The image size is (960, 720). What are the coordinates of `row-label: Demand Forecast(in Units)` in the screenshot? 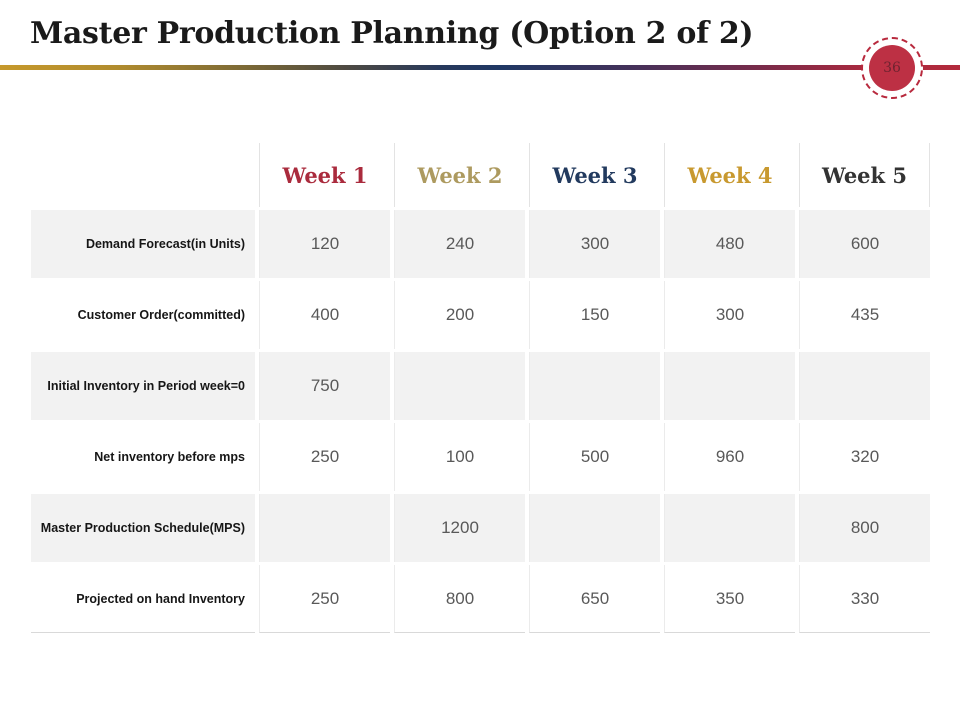 It's located at (143, 244).